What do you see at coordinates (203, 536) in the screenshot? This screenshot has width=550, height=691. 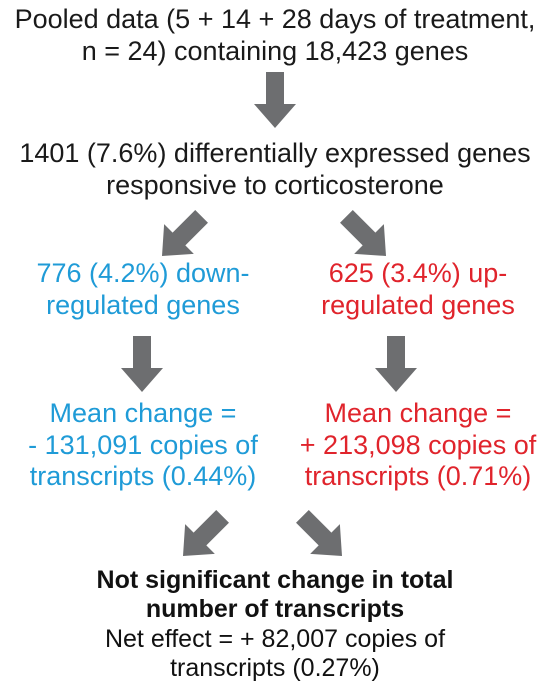 I see `arrow-down-to-result-icon` at bounding box center [203, 536].